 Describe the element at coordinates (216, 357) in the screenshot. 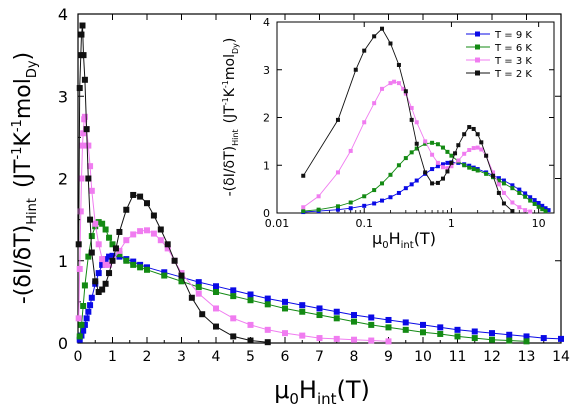

I see `main-x-tick-label: 4` at that location.